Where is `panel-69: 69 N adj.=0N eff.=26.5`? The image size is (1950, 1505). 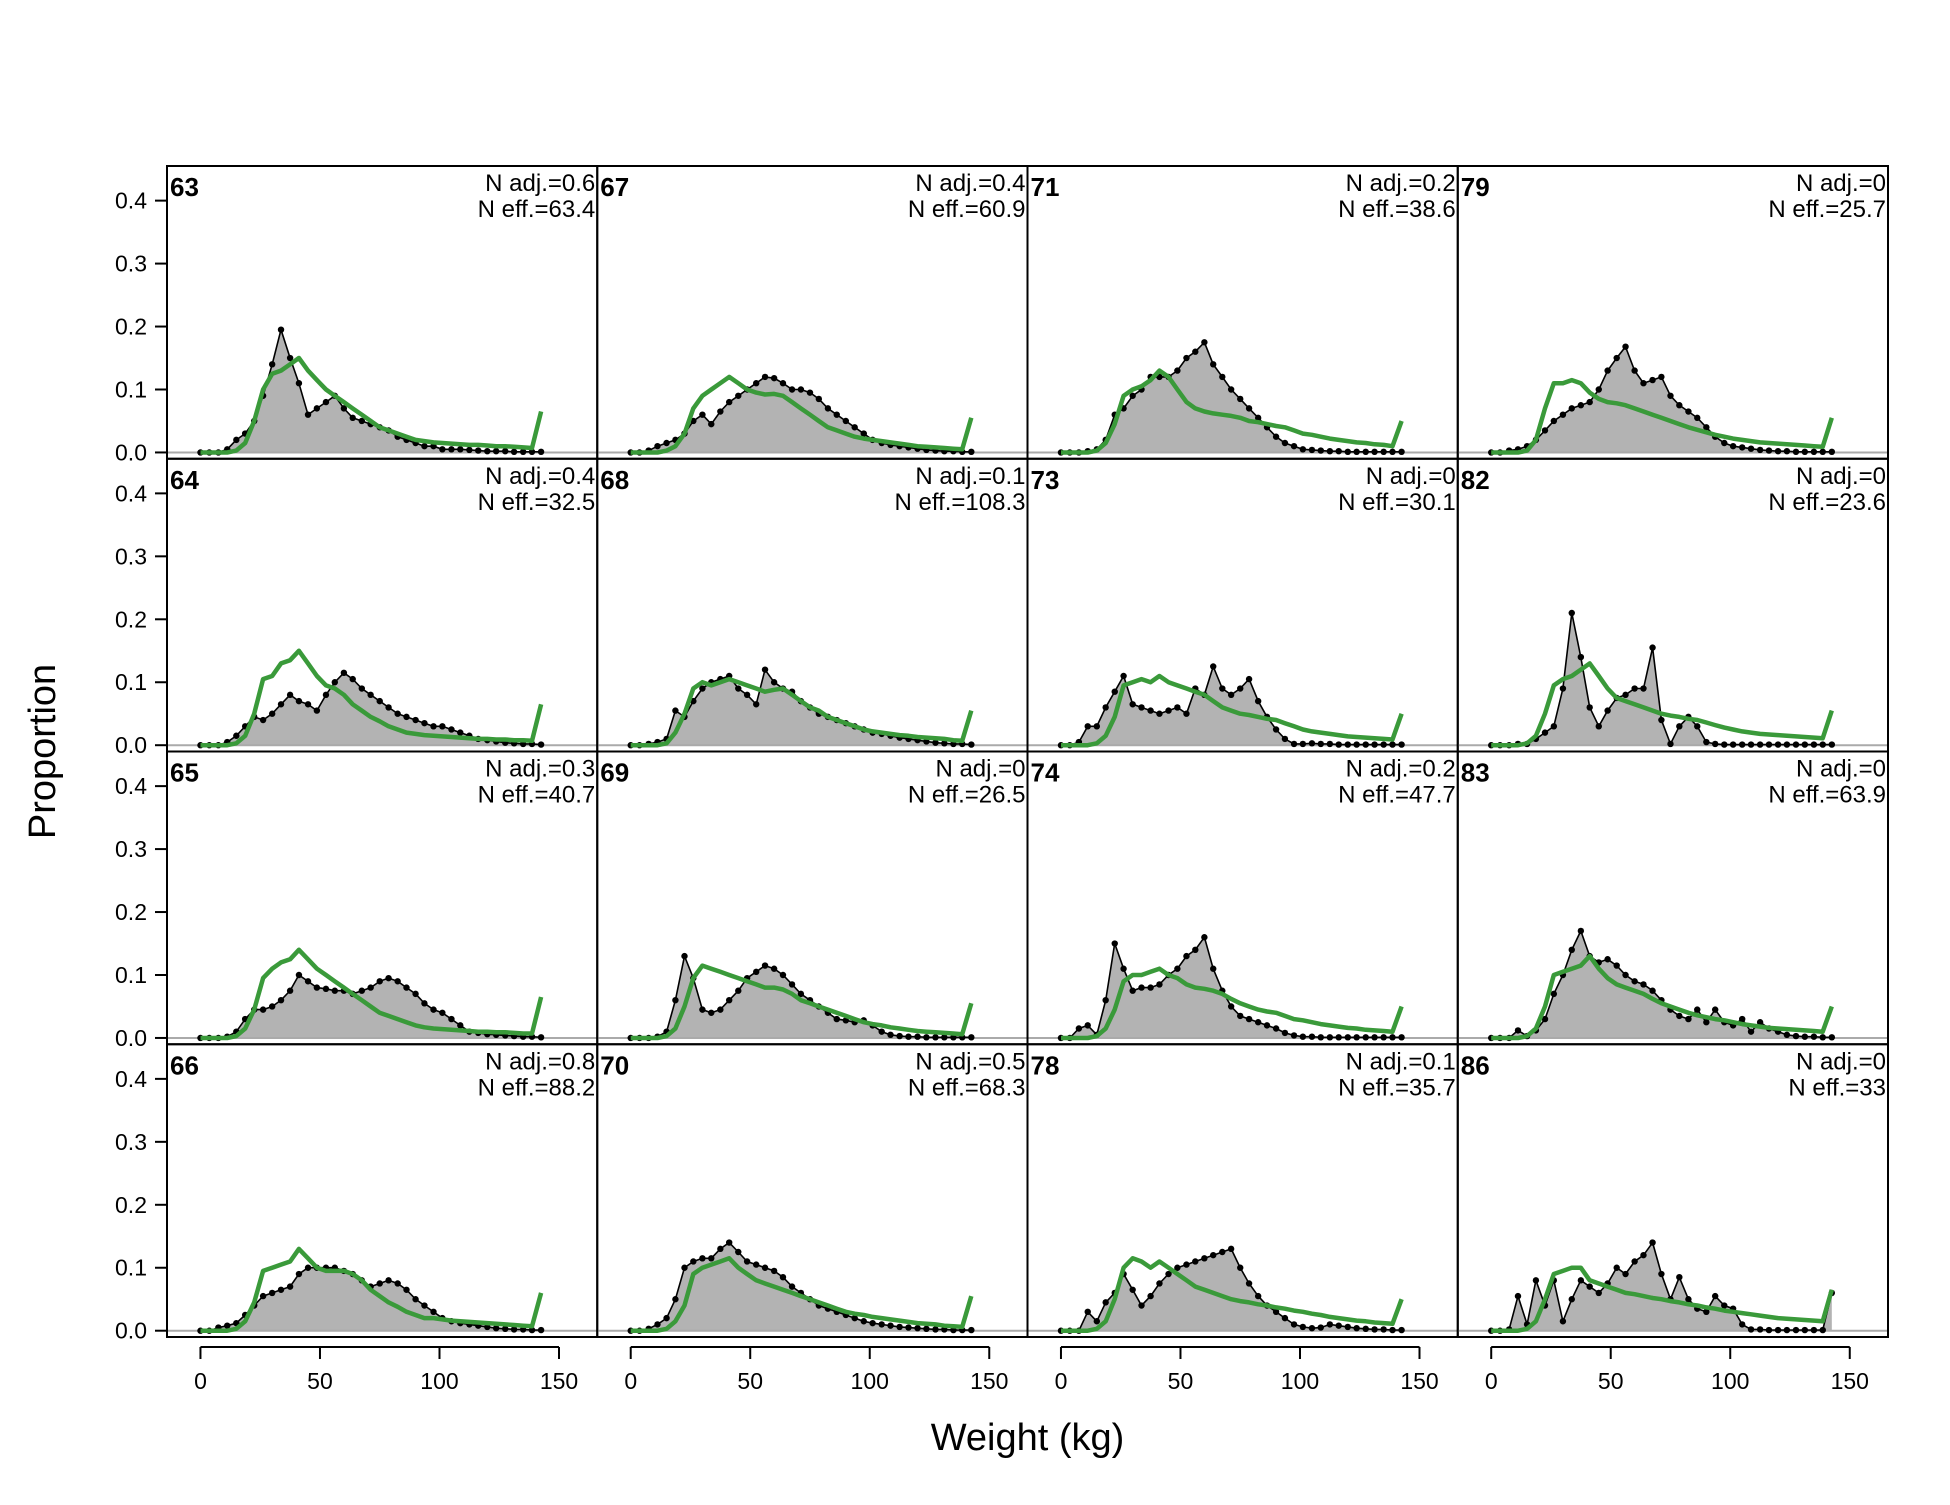
panel-69: 69 N adj.=0N eff.=26.5 is located at coordinates (812, 898).